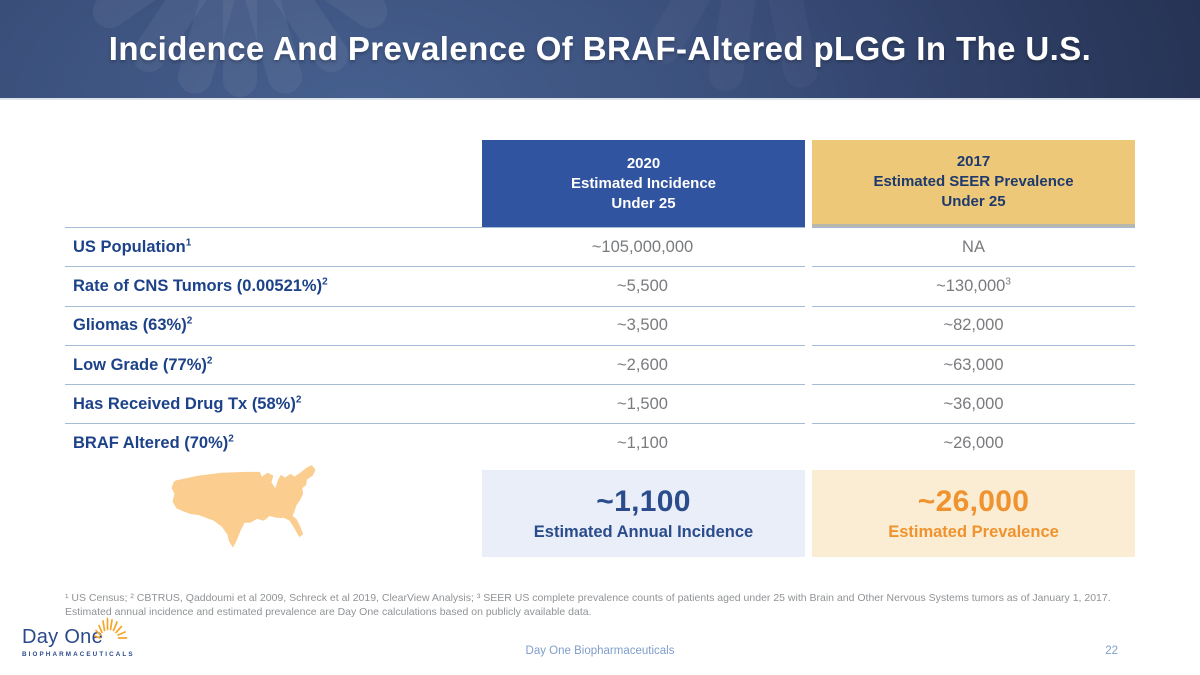  I want to click on prevalence-summary-label: Estimated Prevalence, so click(973, 532).